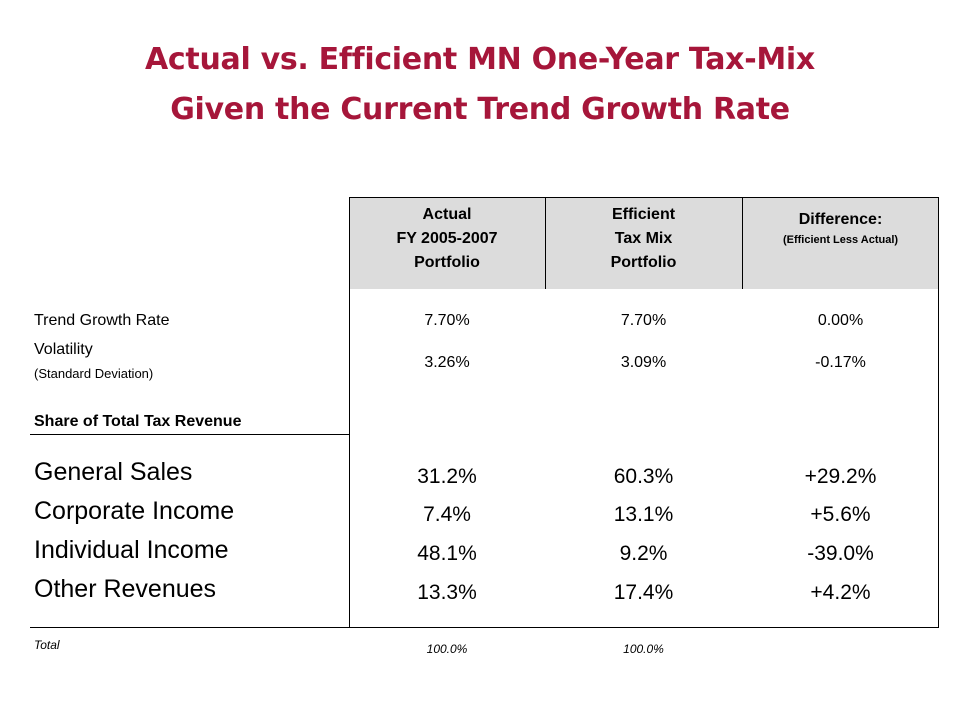  I want to click on corporate-efficient: 13.1%, so click(643, 514).